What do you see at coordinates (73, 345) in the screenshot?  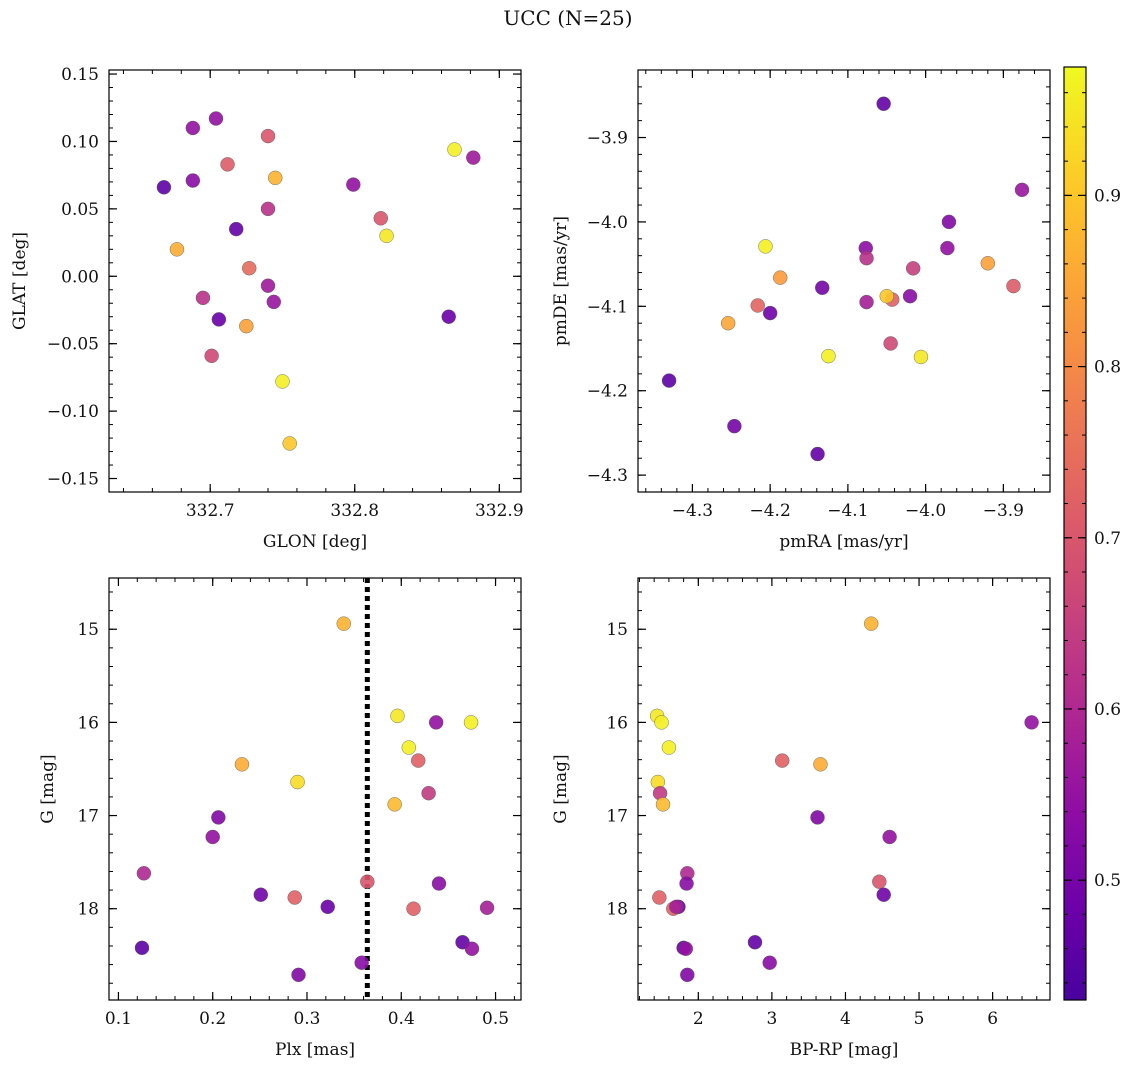 I see `y-tick-label: −0.05` at bounding box center [73, 345].